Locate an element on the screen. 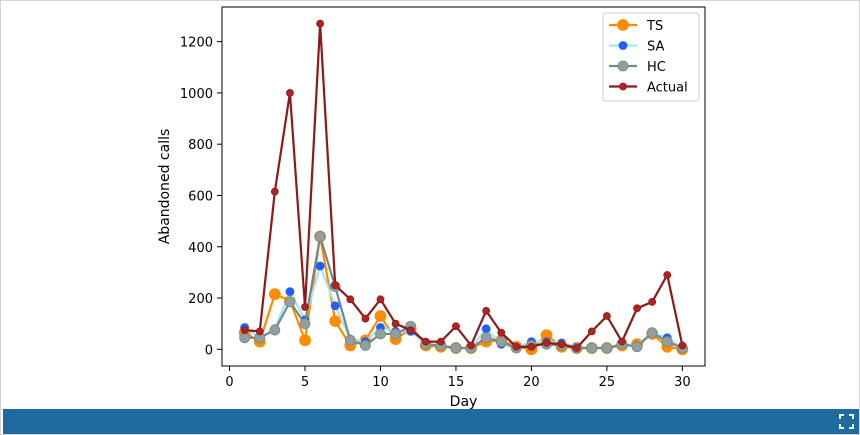 This screenshot has height=435, width=860. y-tick-label: 400 is located at coordinates (200, 248).